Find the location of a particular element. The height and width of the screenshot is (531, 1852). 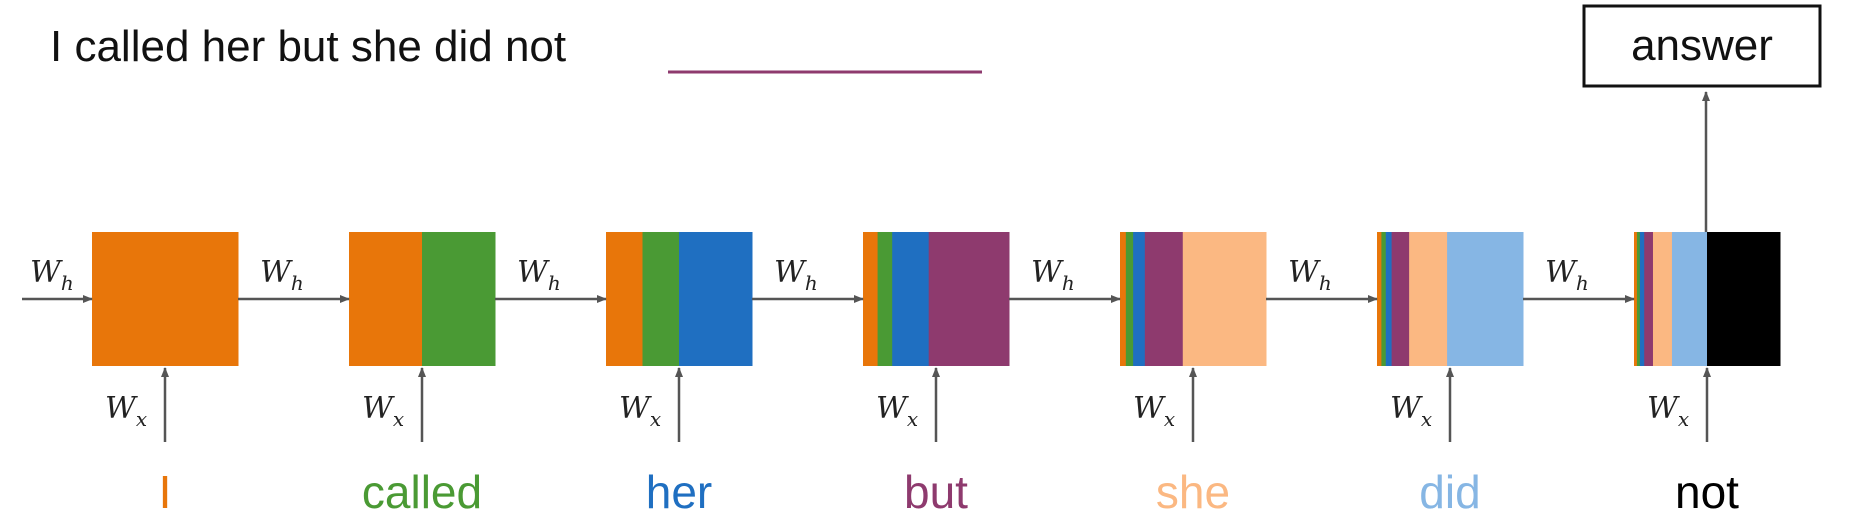

input-weight-label-5: Wx is located at coordinates (1154, 411).